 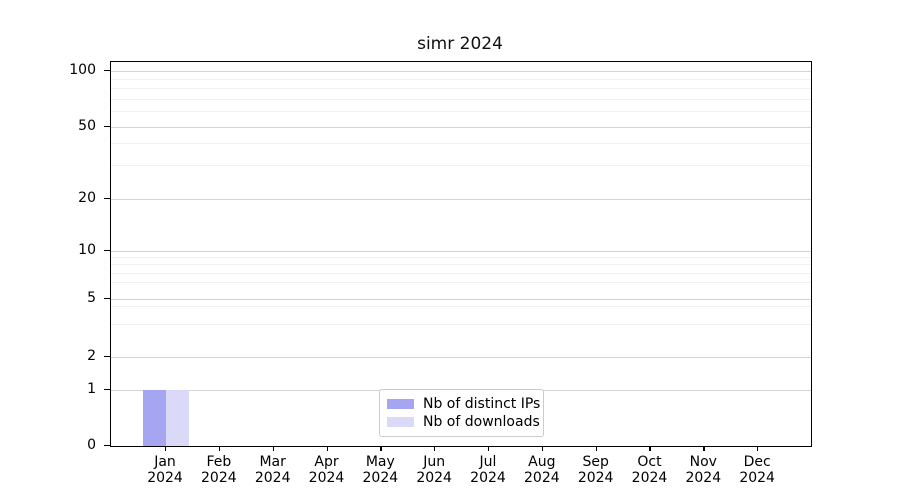 What do you see at coordinates (542, 470) in the screenshot?
I see `x-tick-label: Aug 2024` at bounding box center [542, 470].